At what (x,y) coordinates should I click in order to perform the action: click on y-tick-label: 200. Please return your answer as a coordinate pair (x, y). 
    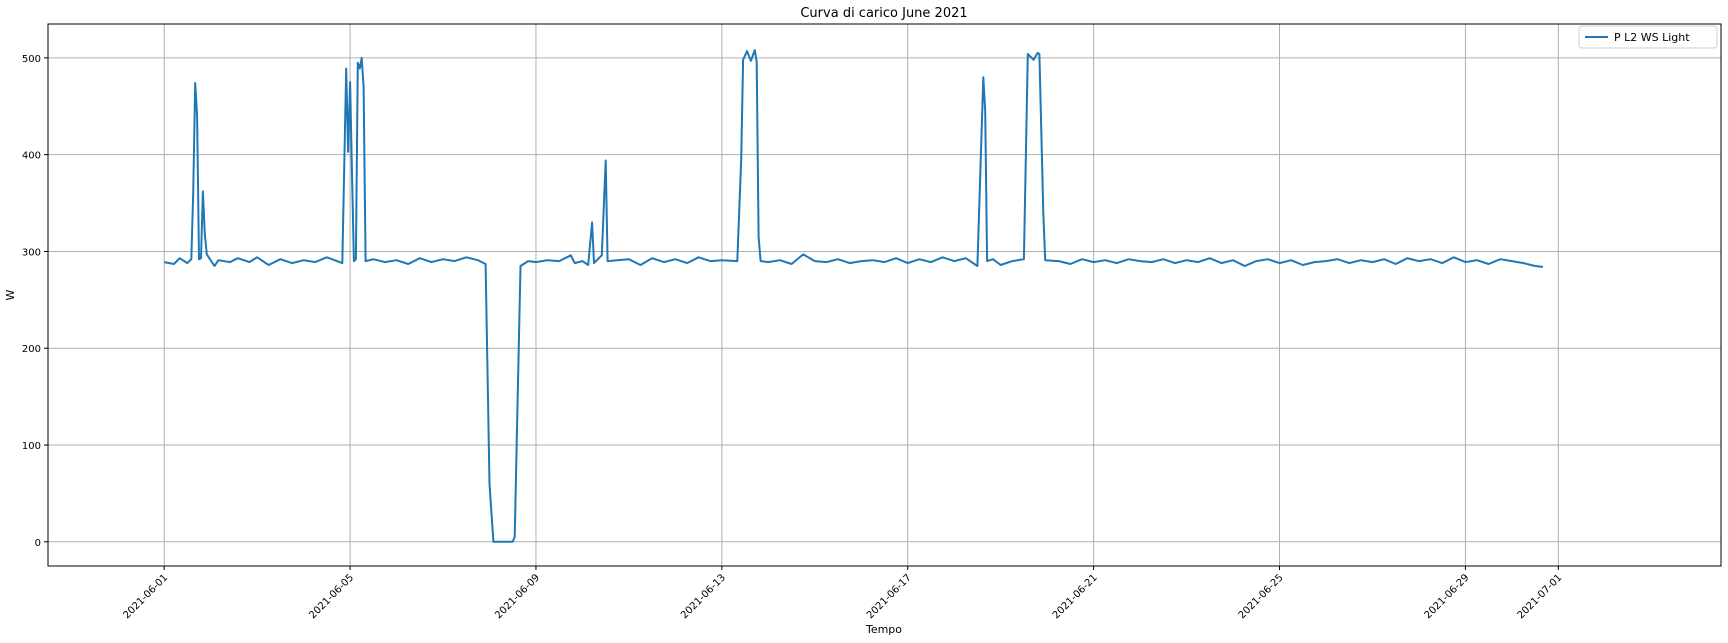
    Looking at the image, I should click on (31, 349).